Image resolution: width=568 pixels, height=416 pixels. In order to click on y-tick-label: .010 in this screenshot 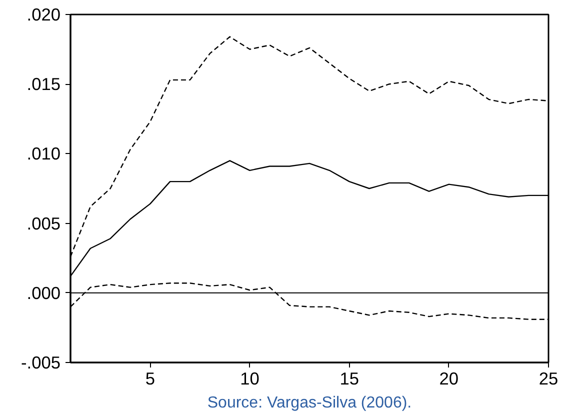, I will do `click(43, 154)`.